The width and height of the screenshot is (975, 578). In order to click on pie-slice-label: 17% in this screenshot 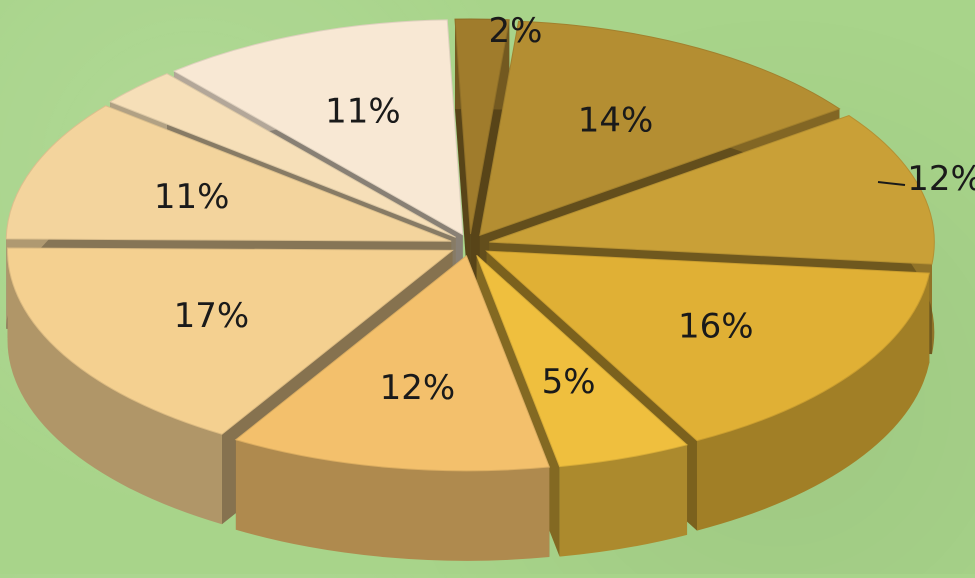, I will do `click(212, 316)`.